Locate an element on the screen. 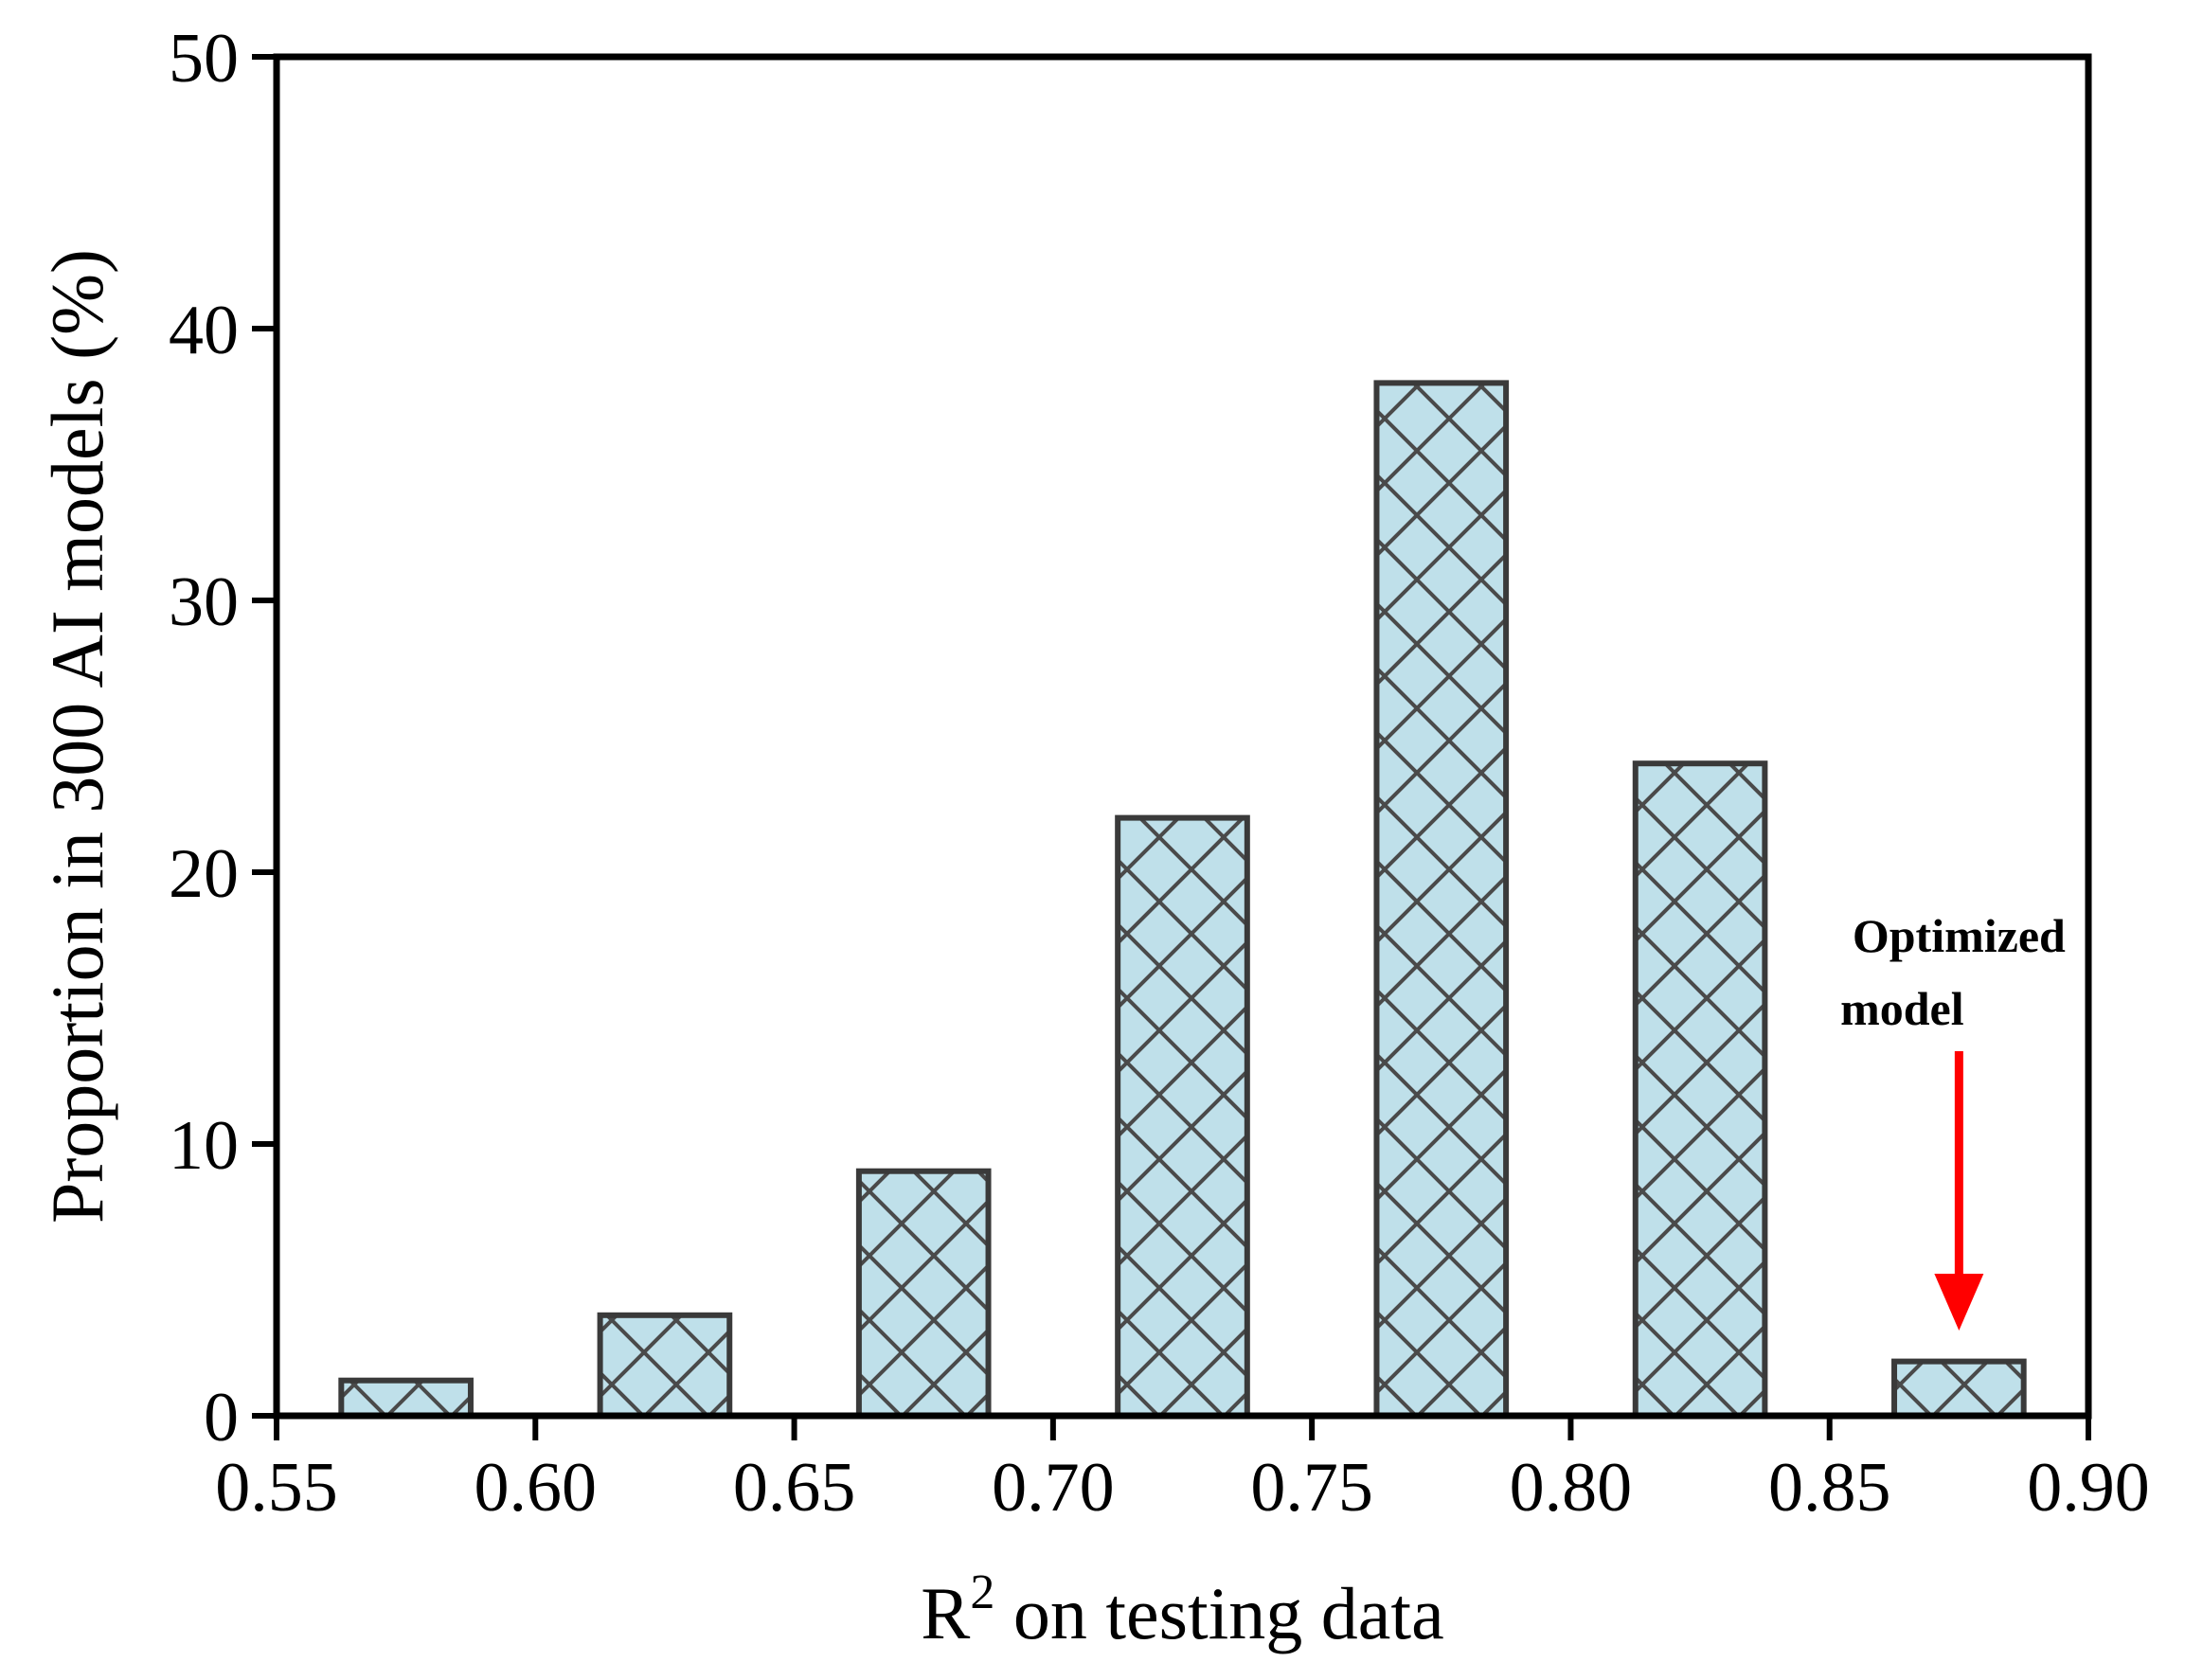  y-tick-label: 0 is located at coordinates (222, 1418).